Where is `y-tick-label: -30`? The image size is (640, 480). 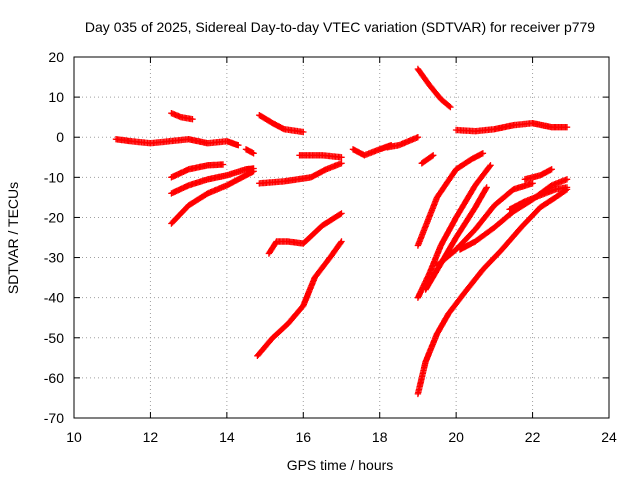
y-tick-label: -30 is located at coordinates (54, 258).